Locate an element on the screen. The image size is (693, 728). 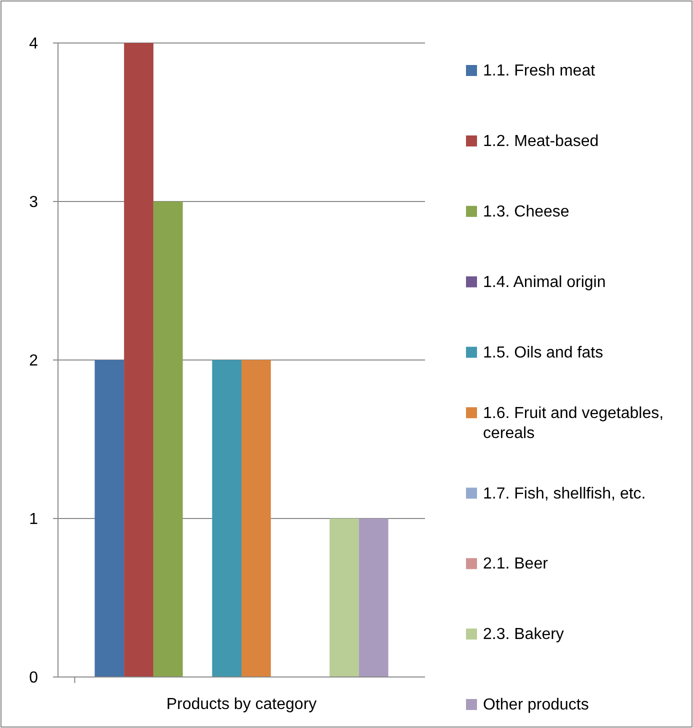
y-tick-label: 2 is located at coordinates (33, 361).